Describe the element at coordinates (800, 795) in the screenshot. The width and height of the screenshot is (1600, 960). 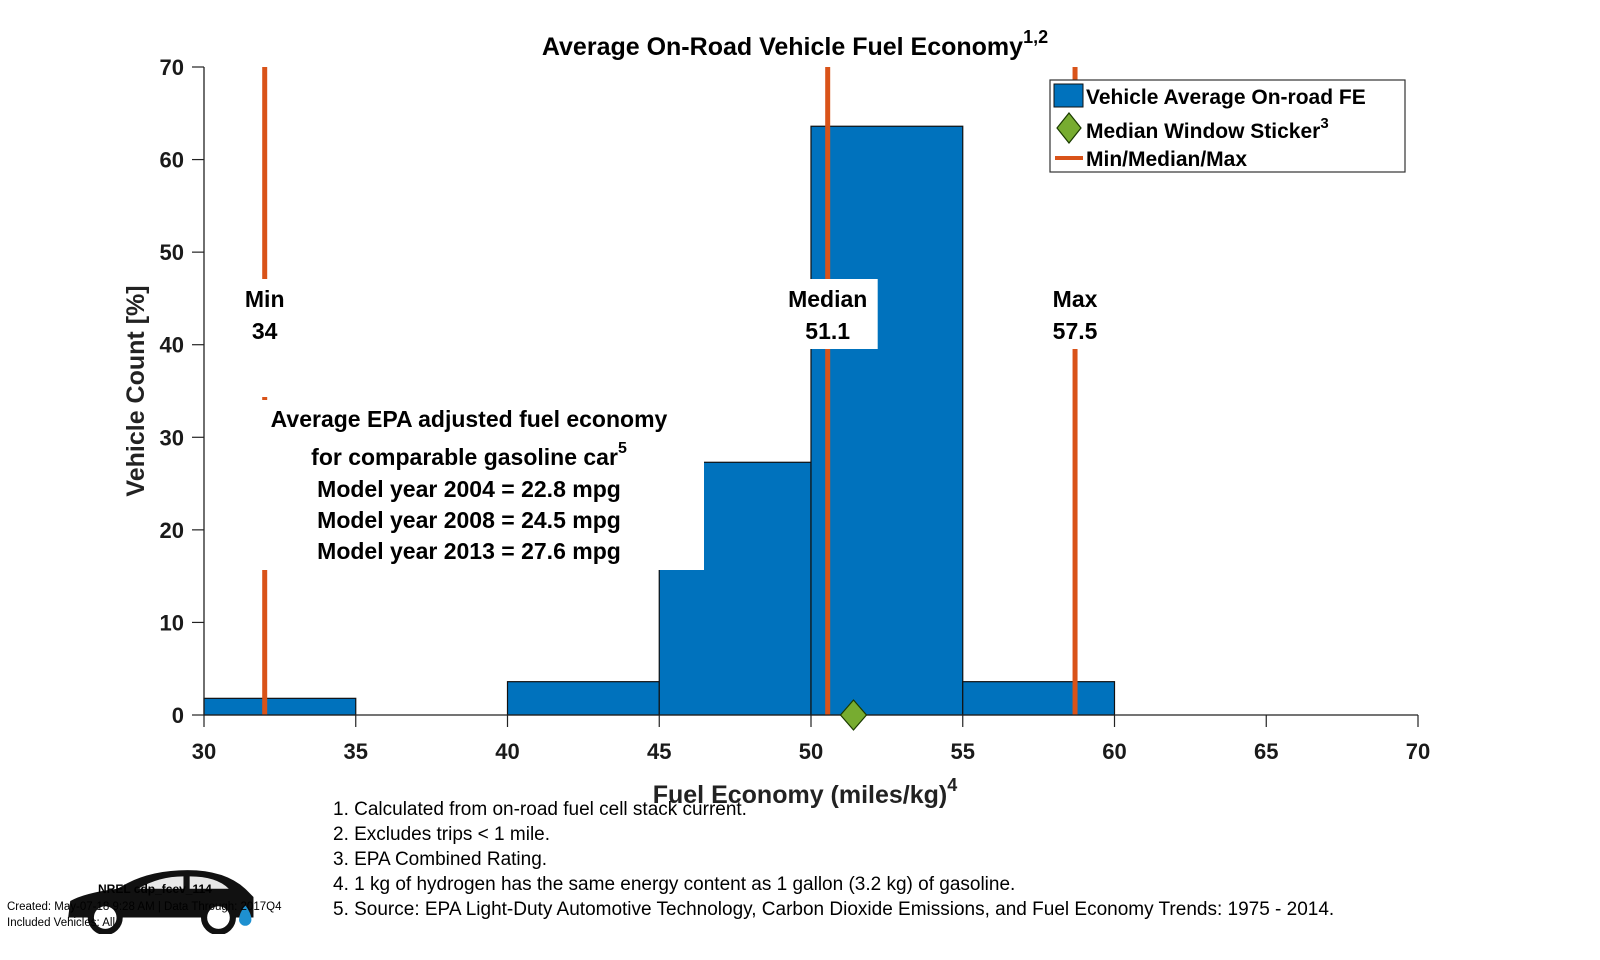
I see `x-axis-label-text: Fuel Economy (miles/kg)` at that location.